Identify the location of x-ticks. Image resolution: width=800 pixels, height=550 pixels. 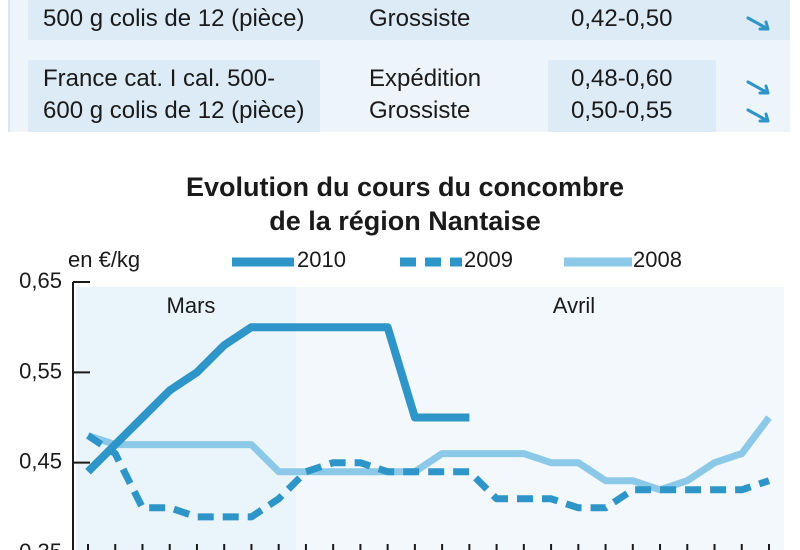
(428, 547).